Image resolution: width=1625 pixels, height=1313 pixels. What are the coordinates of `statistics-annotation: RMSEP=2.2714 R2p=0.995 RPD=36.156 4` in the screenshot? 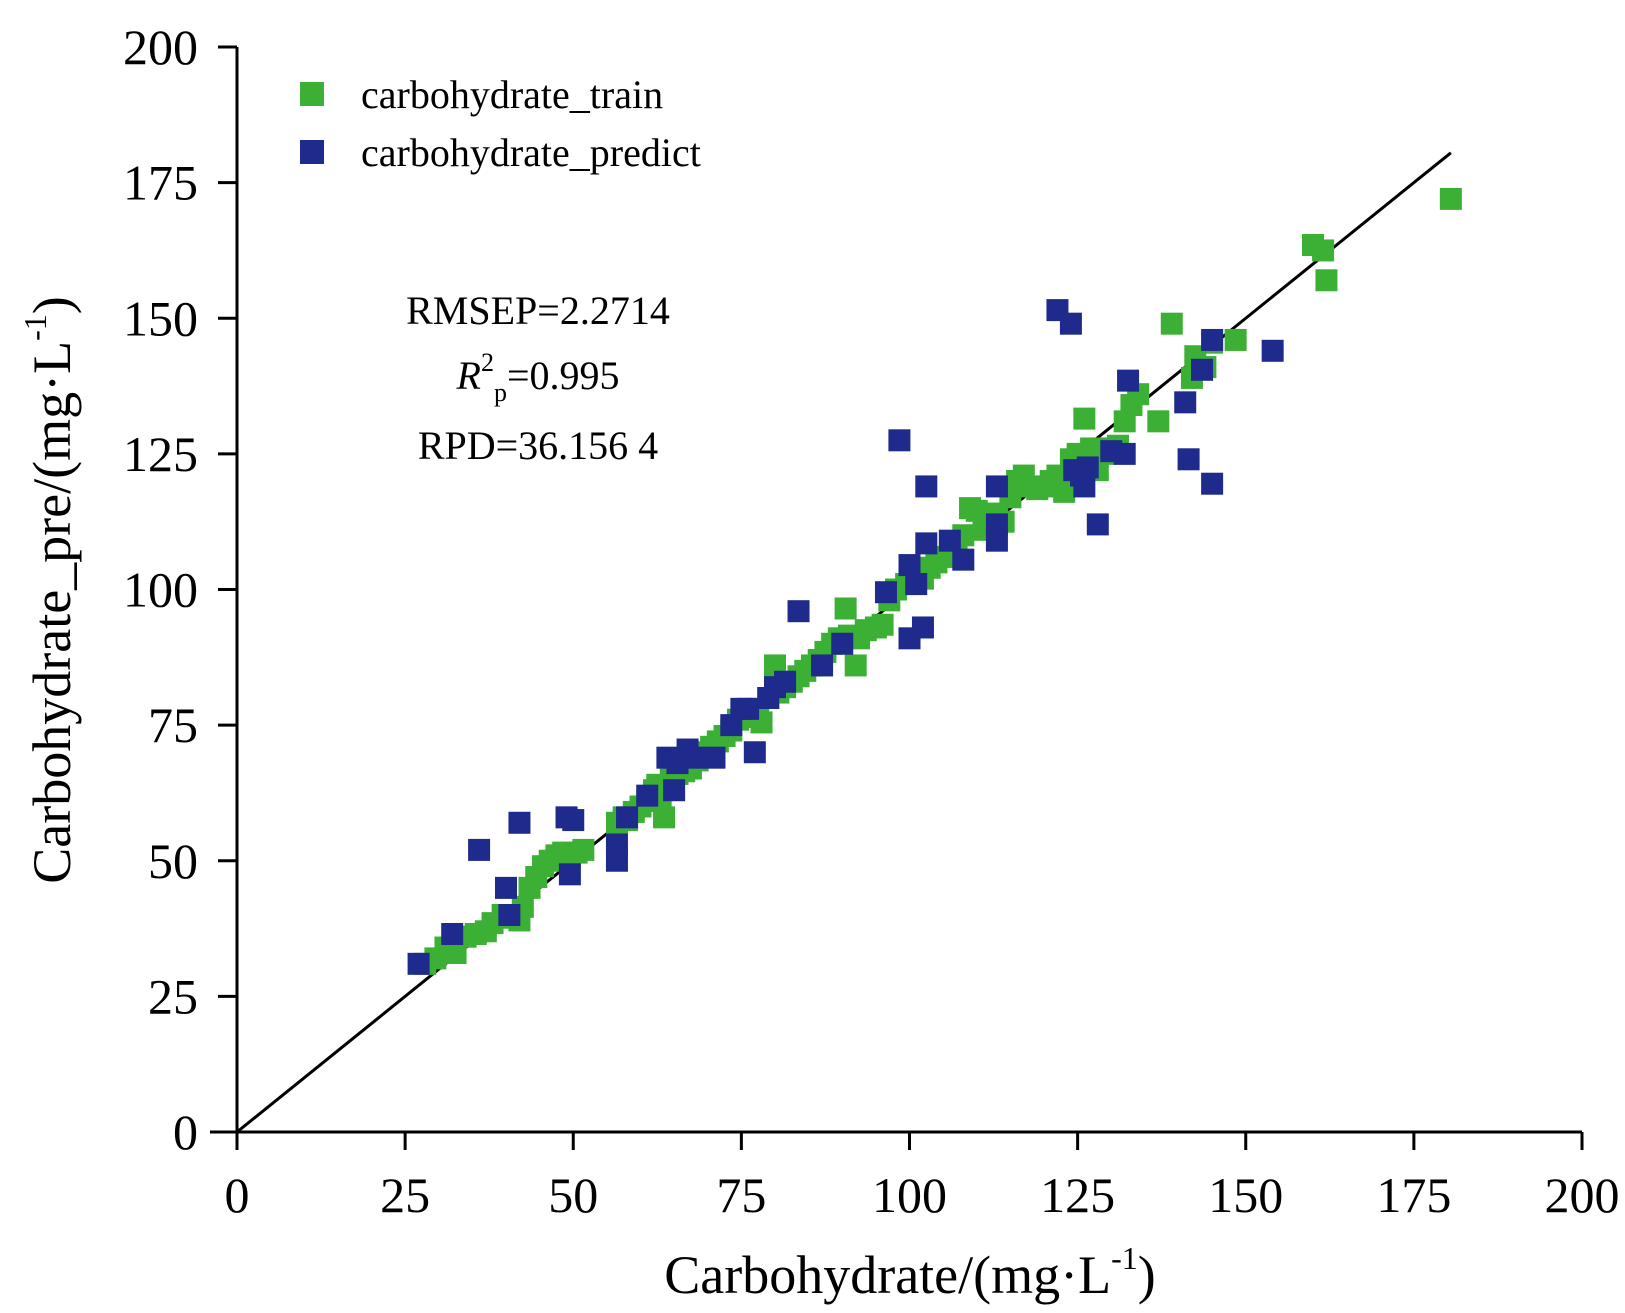 It's located at (538, 378).